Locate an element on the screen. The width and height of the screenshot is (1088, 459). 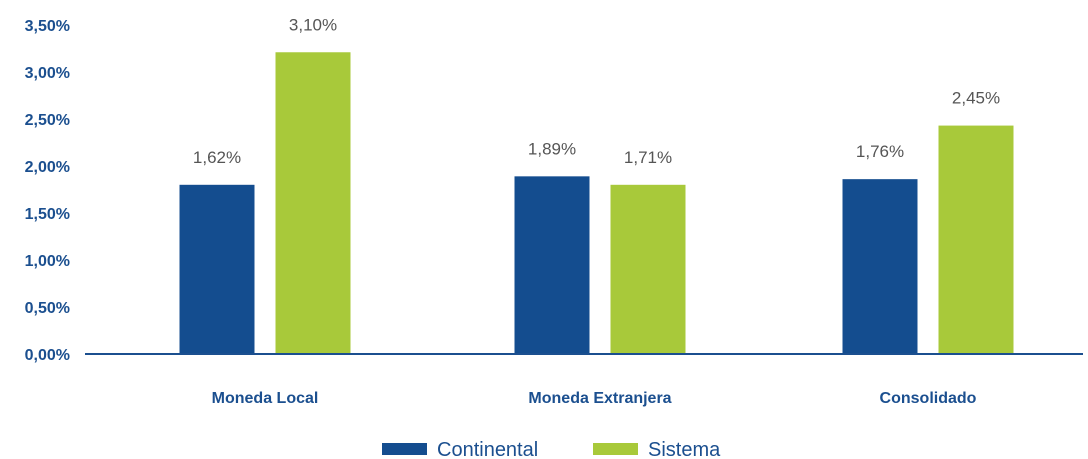
legend-swatch-continental is located at coordinates (404, 449).